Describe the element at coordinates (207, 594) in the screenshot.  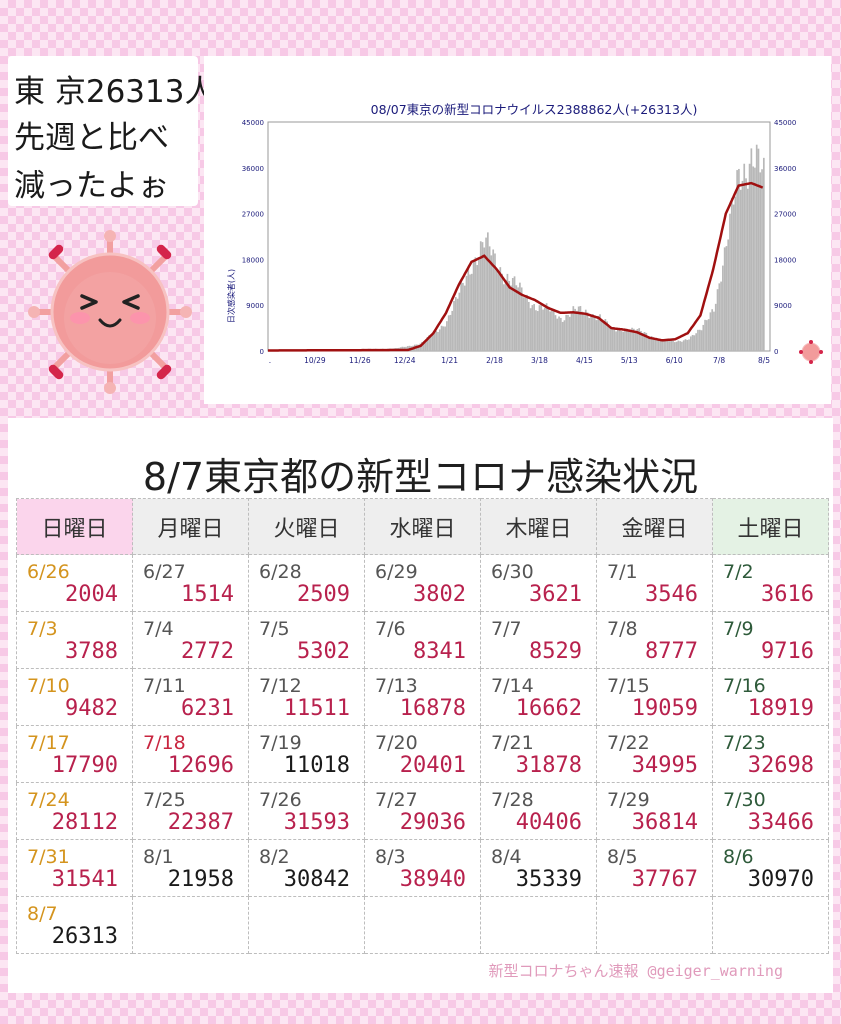
I see `cell-count: 1514` at that location.